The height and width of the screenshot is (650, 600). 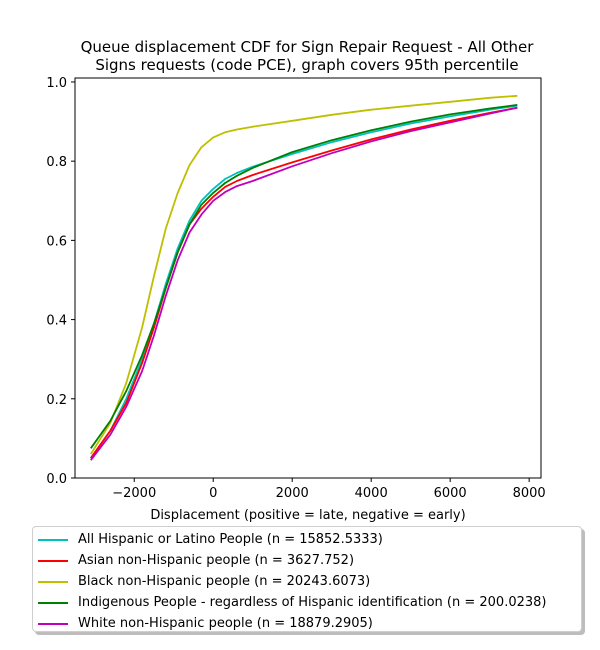 What do you see at coordinates (60, 281) in the screenshot?
I see `y-axis: 0.0 0.2 0.4 0.6 0.8 1.0` at bounding box center [60, 281].